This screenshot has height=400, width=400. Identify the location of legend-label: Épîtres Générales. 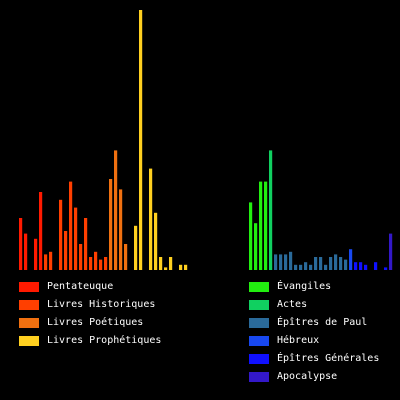
(328, 358).